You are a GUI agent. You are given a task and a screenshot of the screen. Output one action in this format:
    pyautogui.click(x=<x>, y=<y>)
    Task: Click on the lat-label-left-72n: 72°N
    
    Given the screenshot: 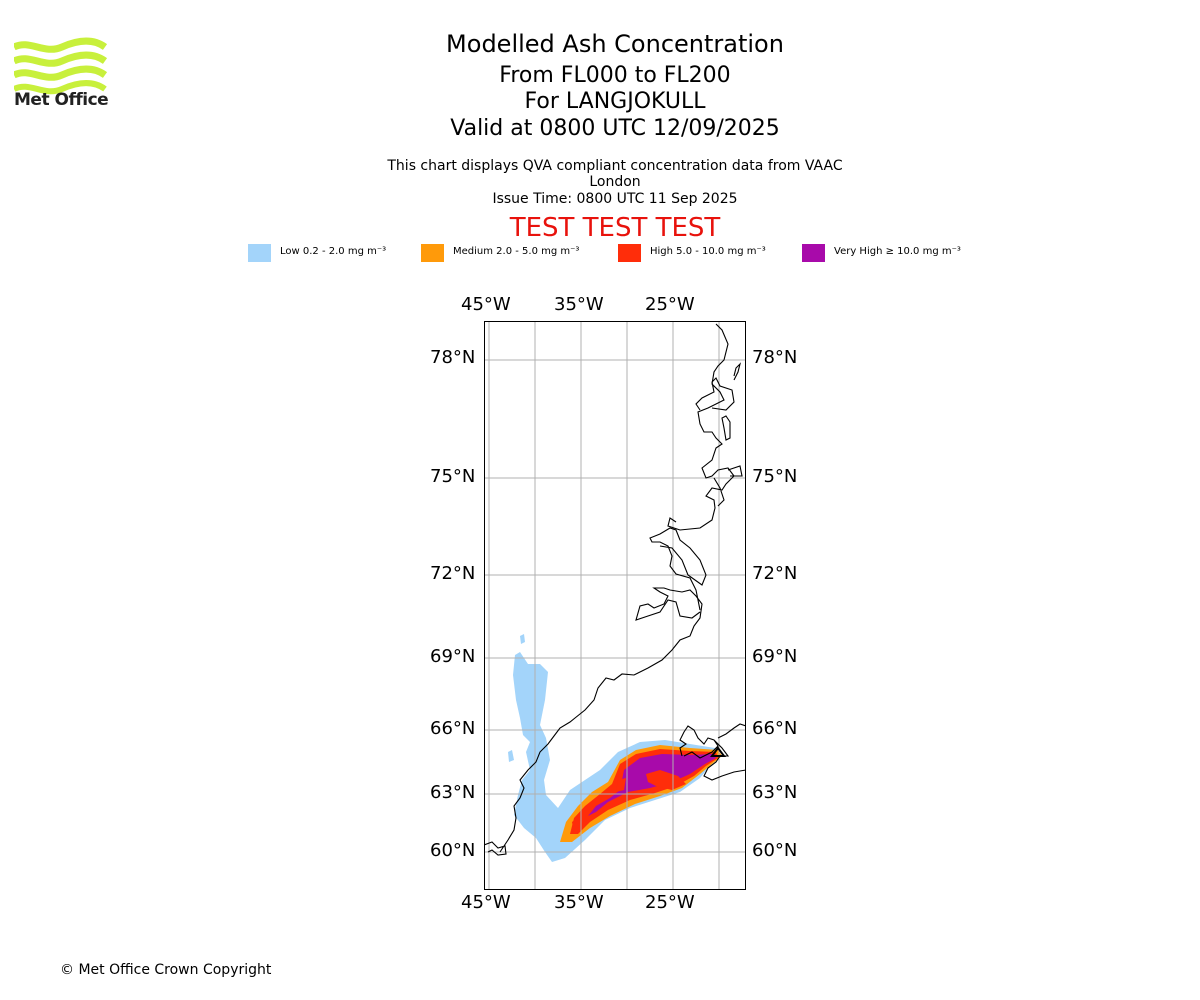 What is the action you would take?
    pyautogui.click(x=452, y=573)
    